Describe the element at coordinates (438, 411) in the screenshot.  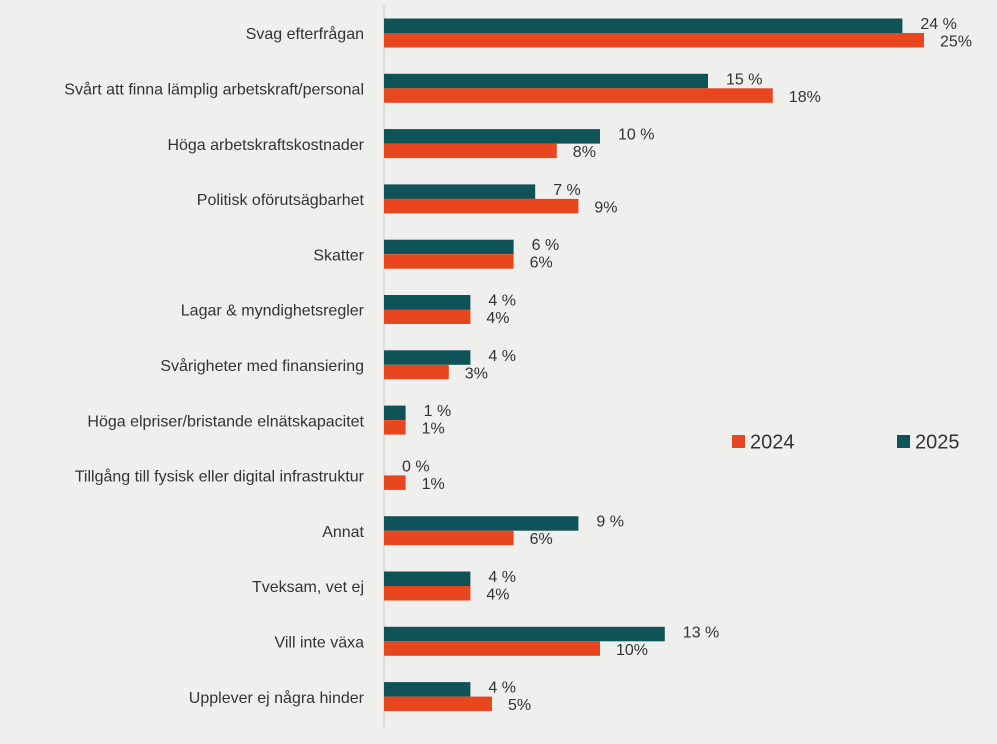
I see `data-label: 1 %` at that location.